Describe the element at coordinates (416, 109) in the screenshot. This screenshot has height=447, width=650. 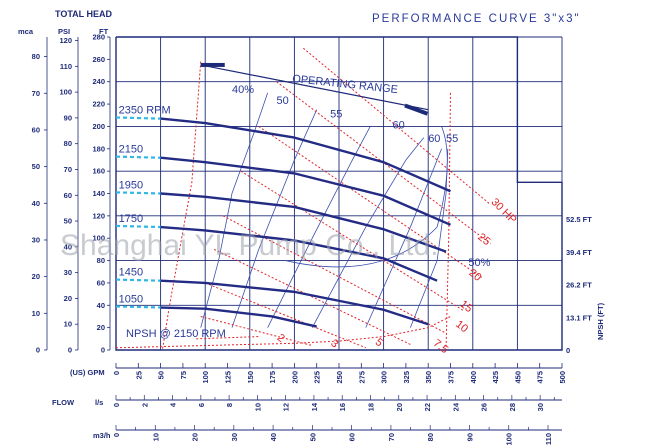
I see `operating-range-end-marker` at that location.